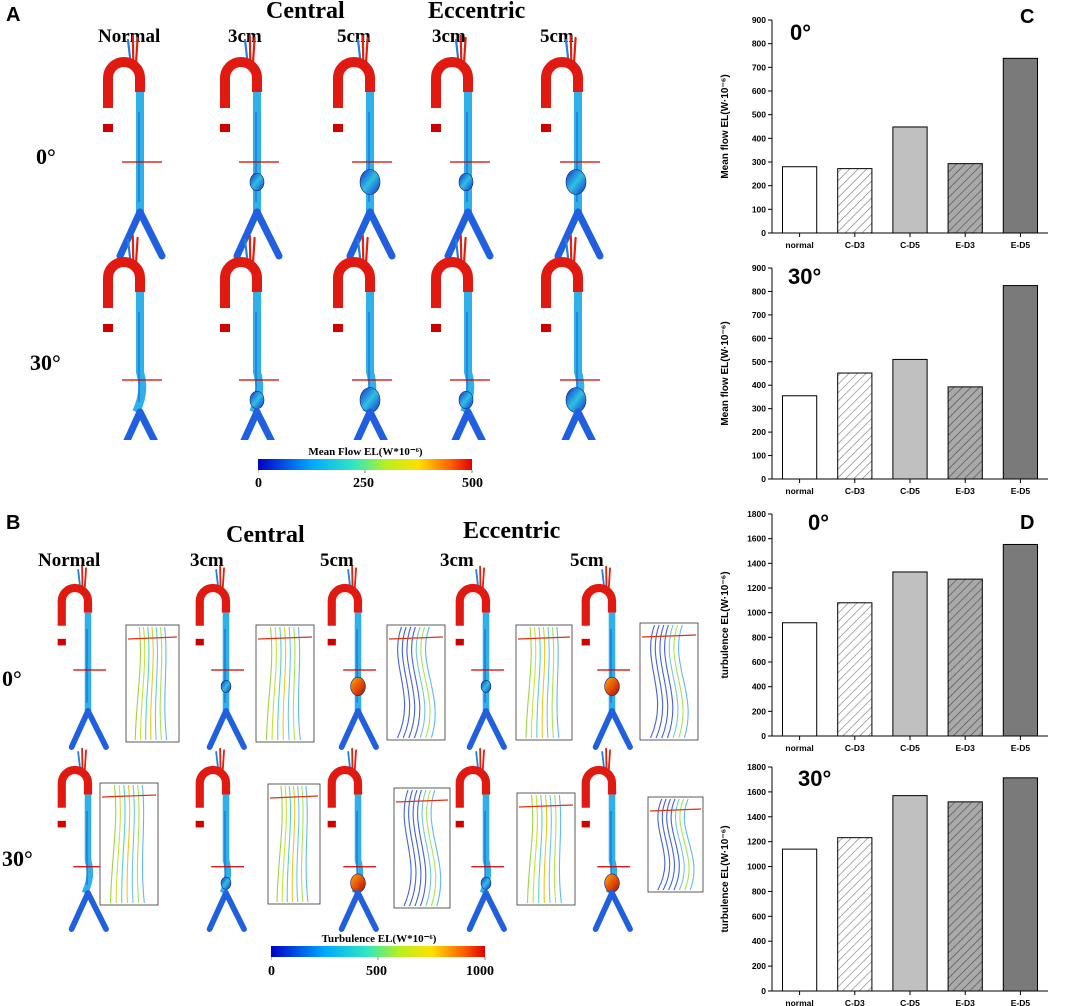 This screenshot has width=1065, height=1006. What do you see at coordinates (457, 560) in the screenshot?
I see `panel-b-col-e3: 3cm` at bounding box center [457, 560].